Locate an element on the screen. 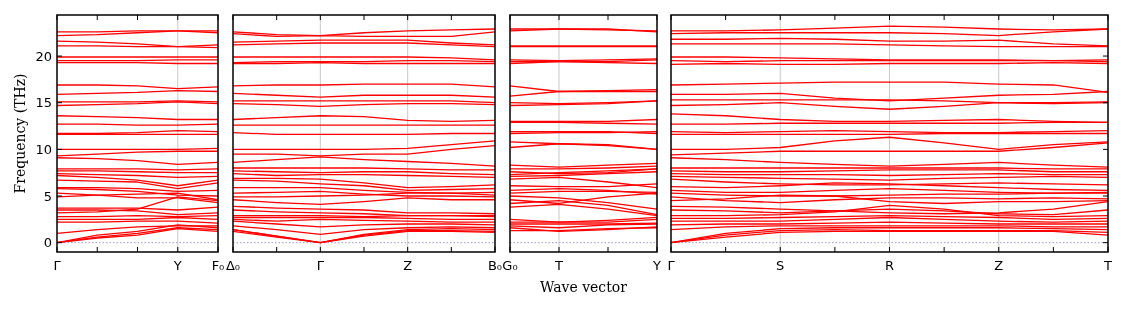 The height and width of the screenshot is (310, 1128). y-axis-title: Frequency (THz) is located at coordinates (20, 133).